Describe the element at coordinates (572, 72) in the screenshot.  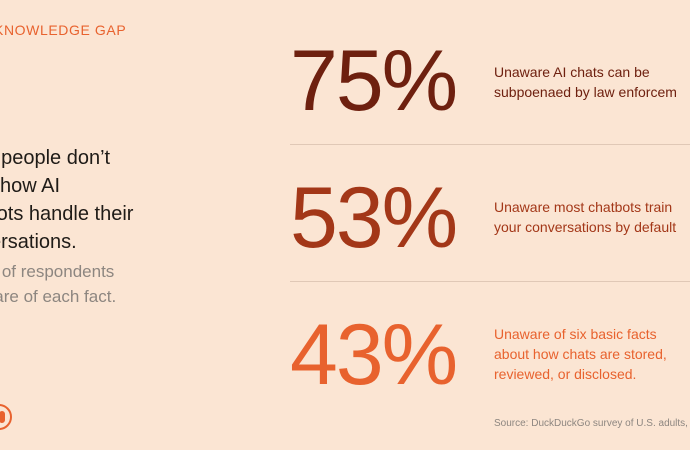
I see `stat-description-line: Unaware AI chats can be` at that location.